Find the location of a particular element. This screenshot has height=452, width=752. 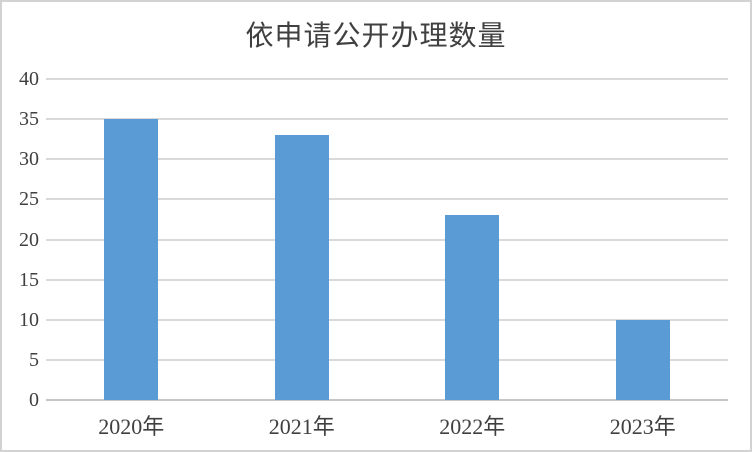

x-tick-label-2021年: 2021年 is located at coordinates (301, 426).